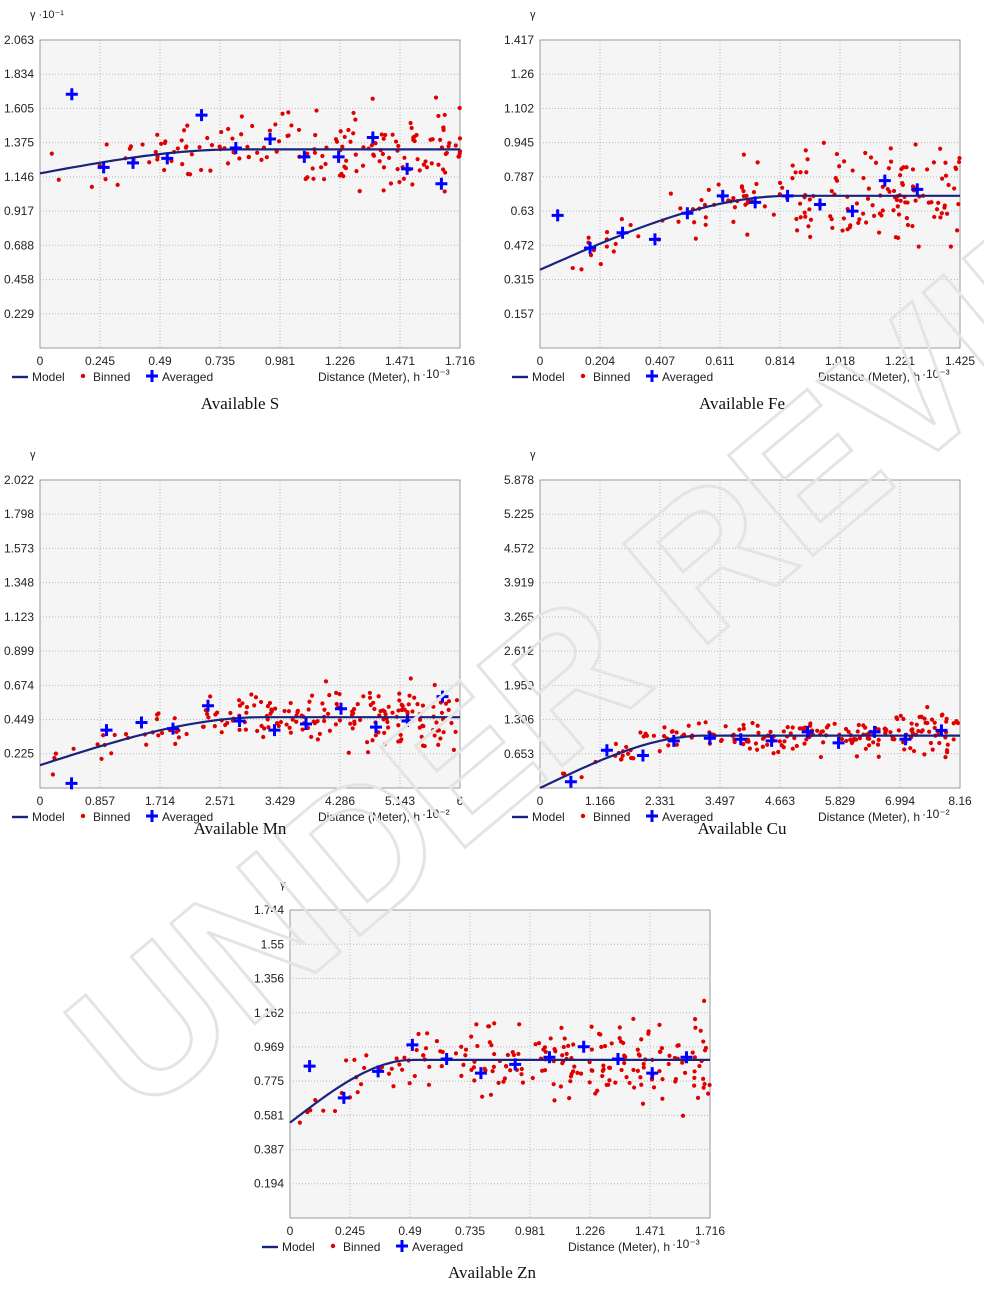  What do you see at coordinates (100, 361) in the screenshot?
I see `x-tick-label: 0.245` at bounding box center [100, 361].